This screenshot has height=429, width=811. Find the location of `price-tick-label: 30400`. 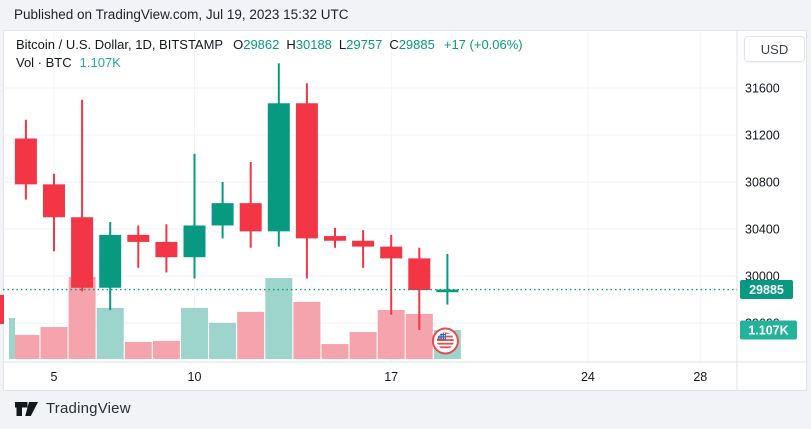

price-tick-label: 30400 is located at coordinates (762, 230).